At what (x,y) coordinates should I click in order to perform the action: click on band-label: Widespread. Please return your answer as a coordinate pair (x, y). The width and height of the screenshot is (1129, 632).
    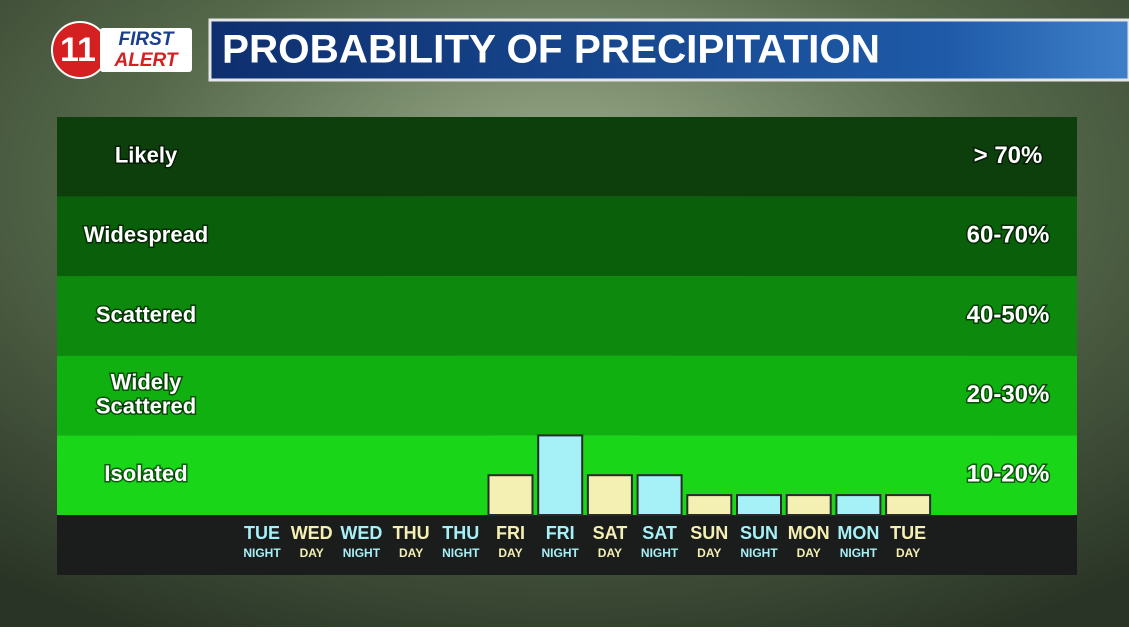
    Looking at the image, I should click on (146, 234).